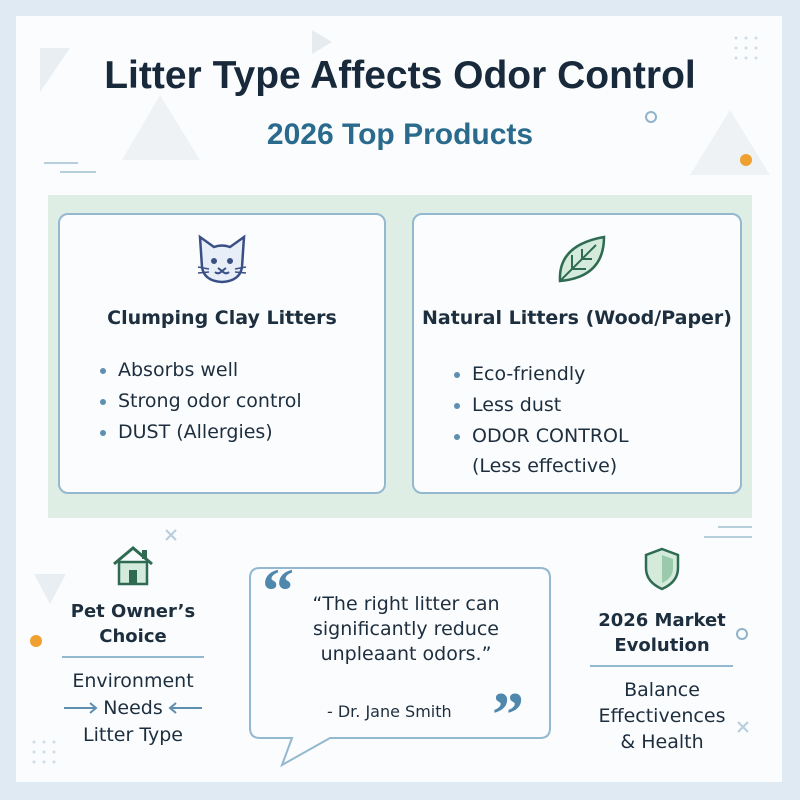  What do you see at coordinates (662, 690) in the screenshot?
I see `right-line: Balance` at bounding box center [662, 690].